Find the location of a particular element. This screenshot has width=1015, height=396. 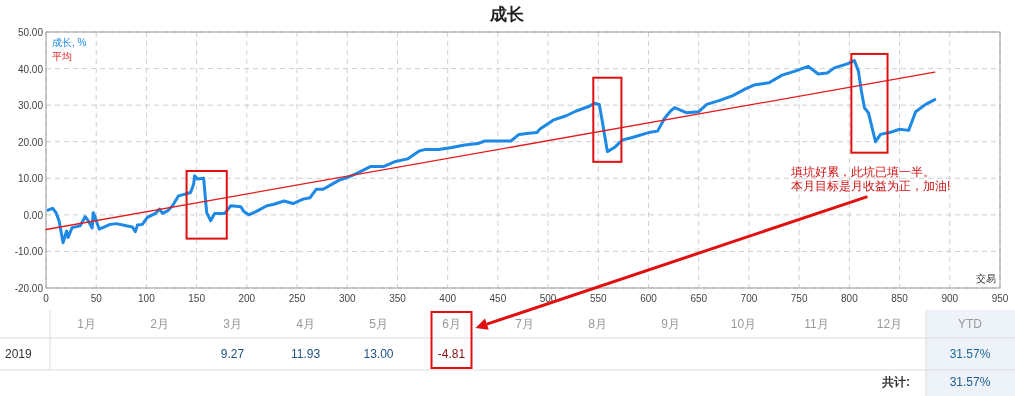

x-tick-label: 150 is located at coordinates (197, 298).